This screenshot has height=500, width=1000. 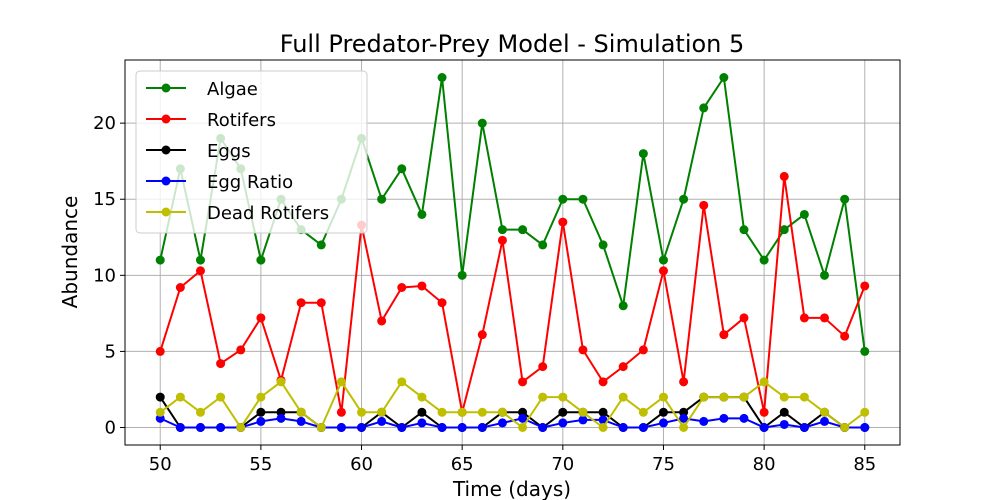 I want to click on y-axis-label: Abundance, so click(x=70, y=252).